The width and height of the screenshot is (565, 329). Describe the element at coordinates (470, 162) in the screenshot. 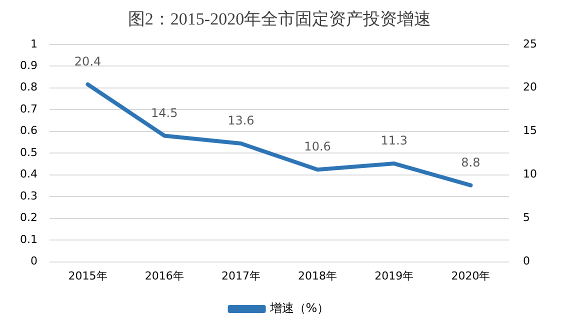

I see `data-label: 8.8` at that location.